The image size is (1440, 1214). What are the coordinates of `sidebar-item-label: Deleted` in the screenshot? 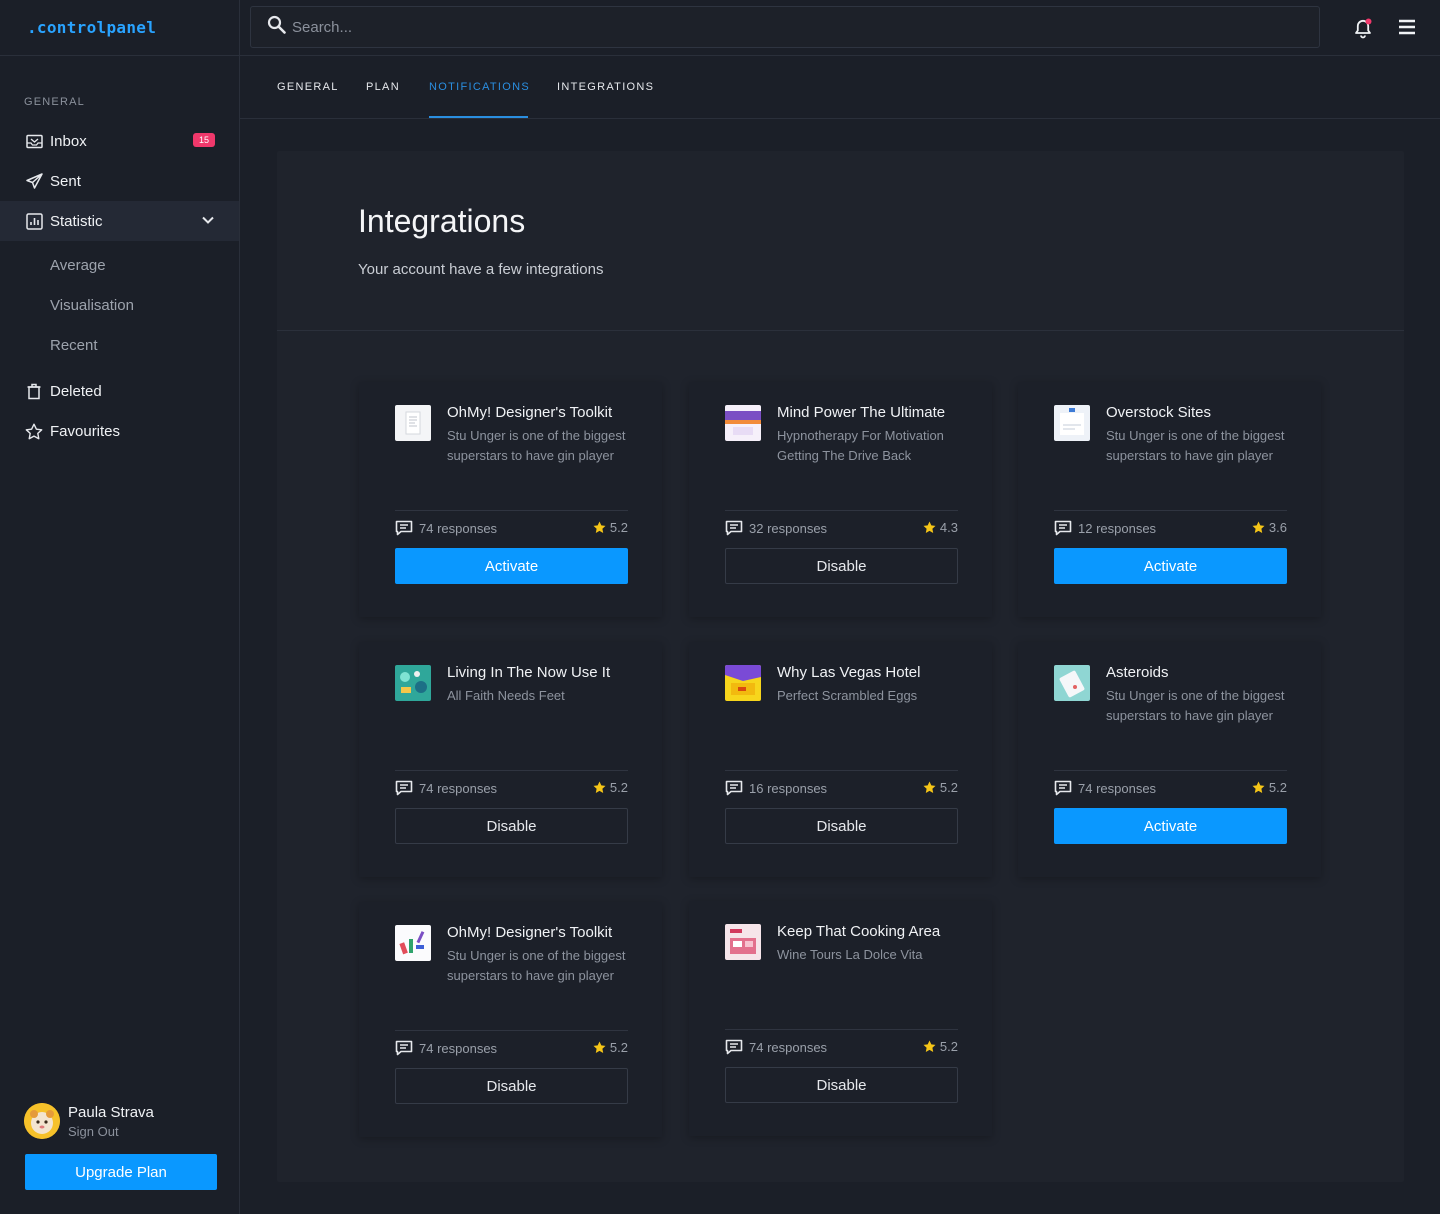 It's located at (76, 391).